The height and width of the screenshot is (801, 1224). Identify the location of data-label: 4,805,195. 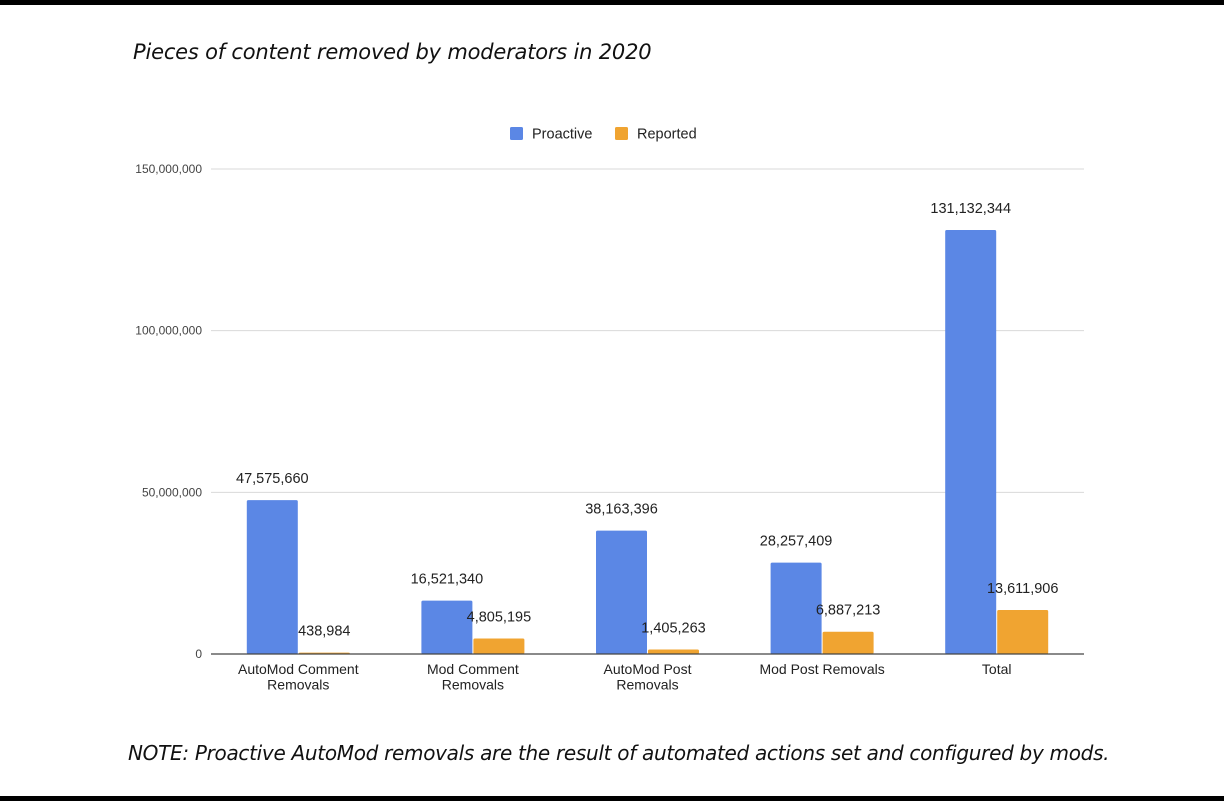
(499, 617).